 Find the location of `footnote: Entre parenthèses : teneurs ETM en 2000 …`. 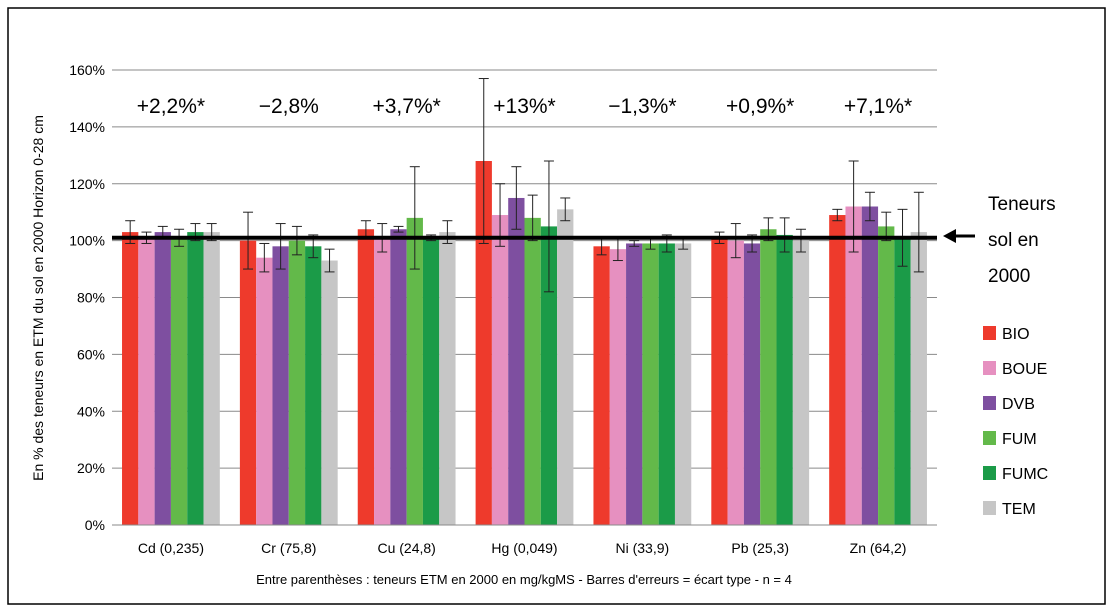

footnote: Entre parenthèses : teneurs ETM en 2000 … is located at coordinates (524, 579).